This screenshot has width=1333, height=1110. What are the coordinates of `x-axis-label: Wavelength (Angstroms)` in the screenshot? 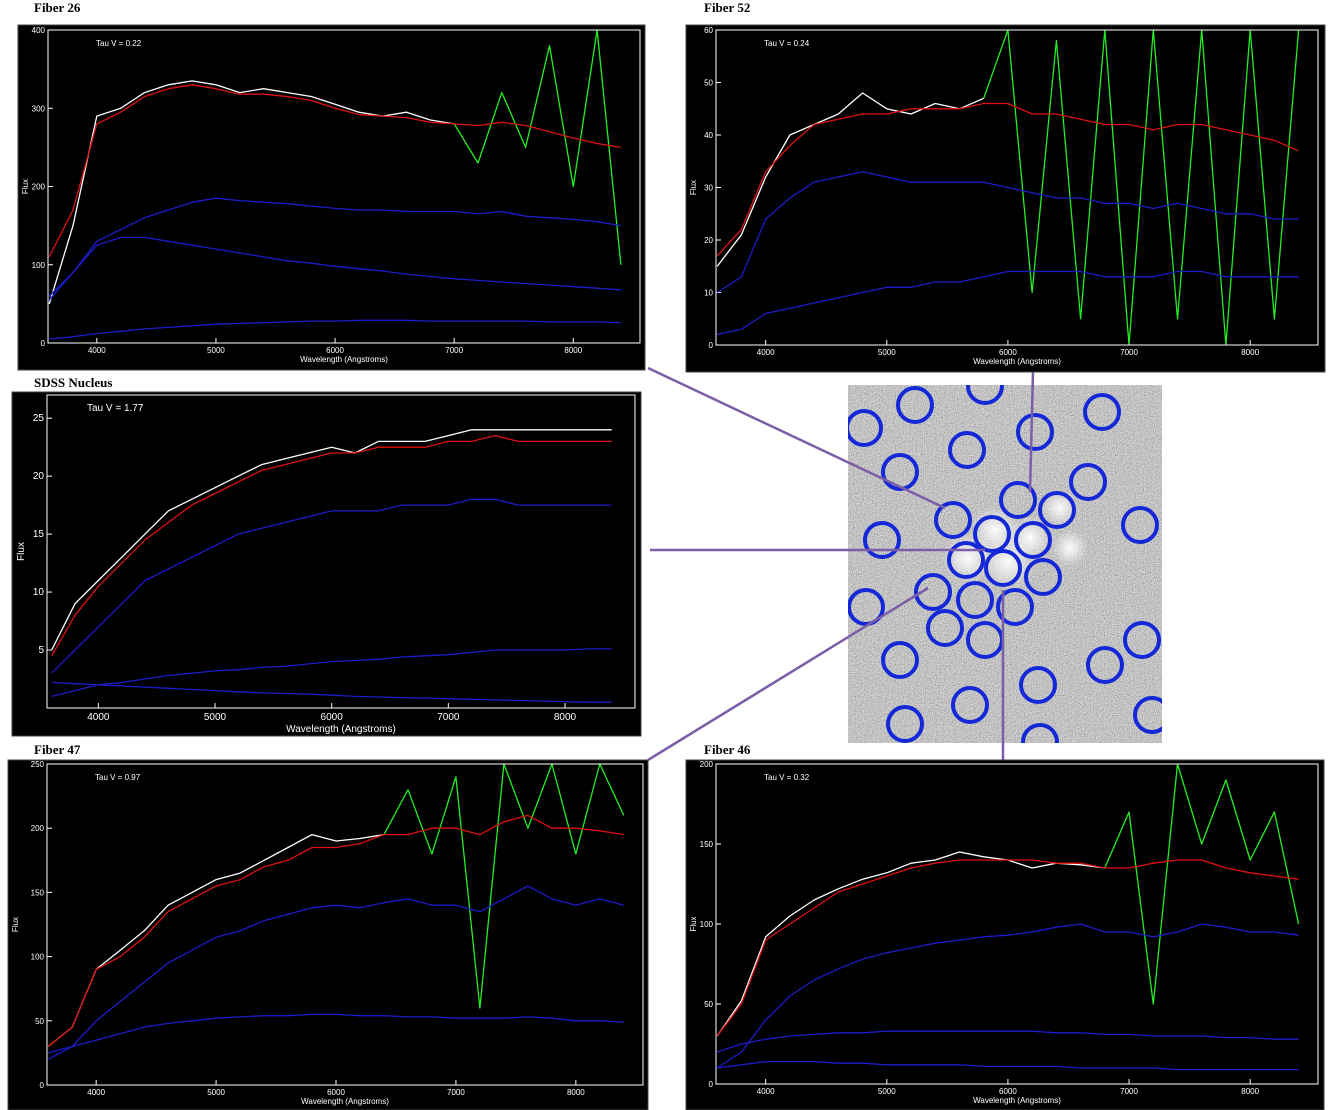 It's located at (1017, 1100).